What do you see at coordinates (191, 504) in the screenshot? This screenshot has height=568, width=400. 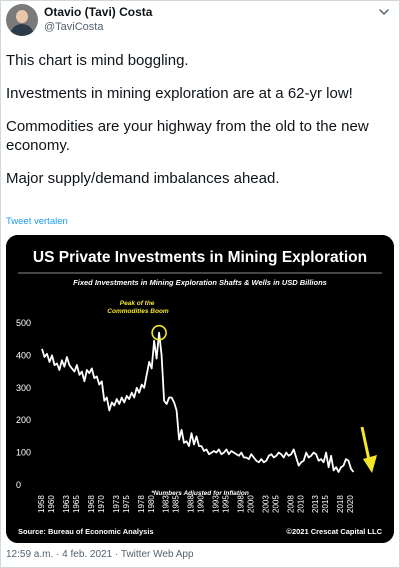 I see `x-tick-label: 1988` at bounding box center [191, 504].